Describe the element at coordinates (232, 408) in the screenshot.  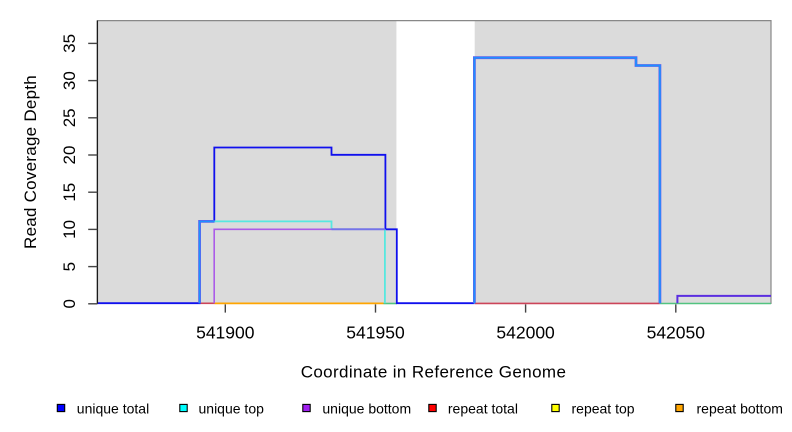
I see `svg-text: unique top` at that location.